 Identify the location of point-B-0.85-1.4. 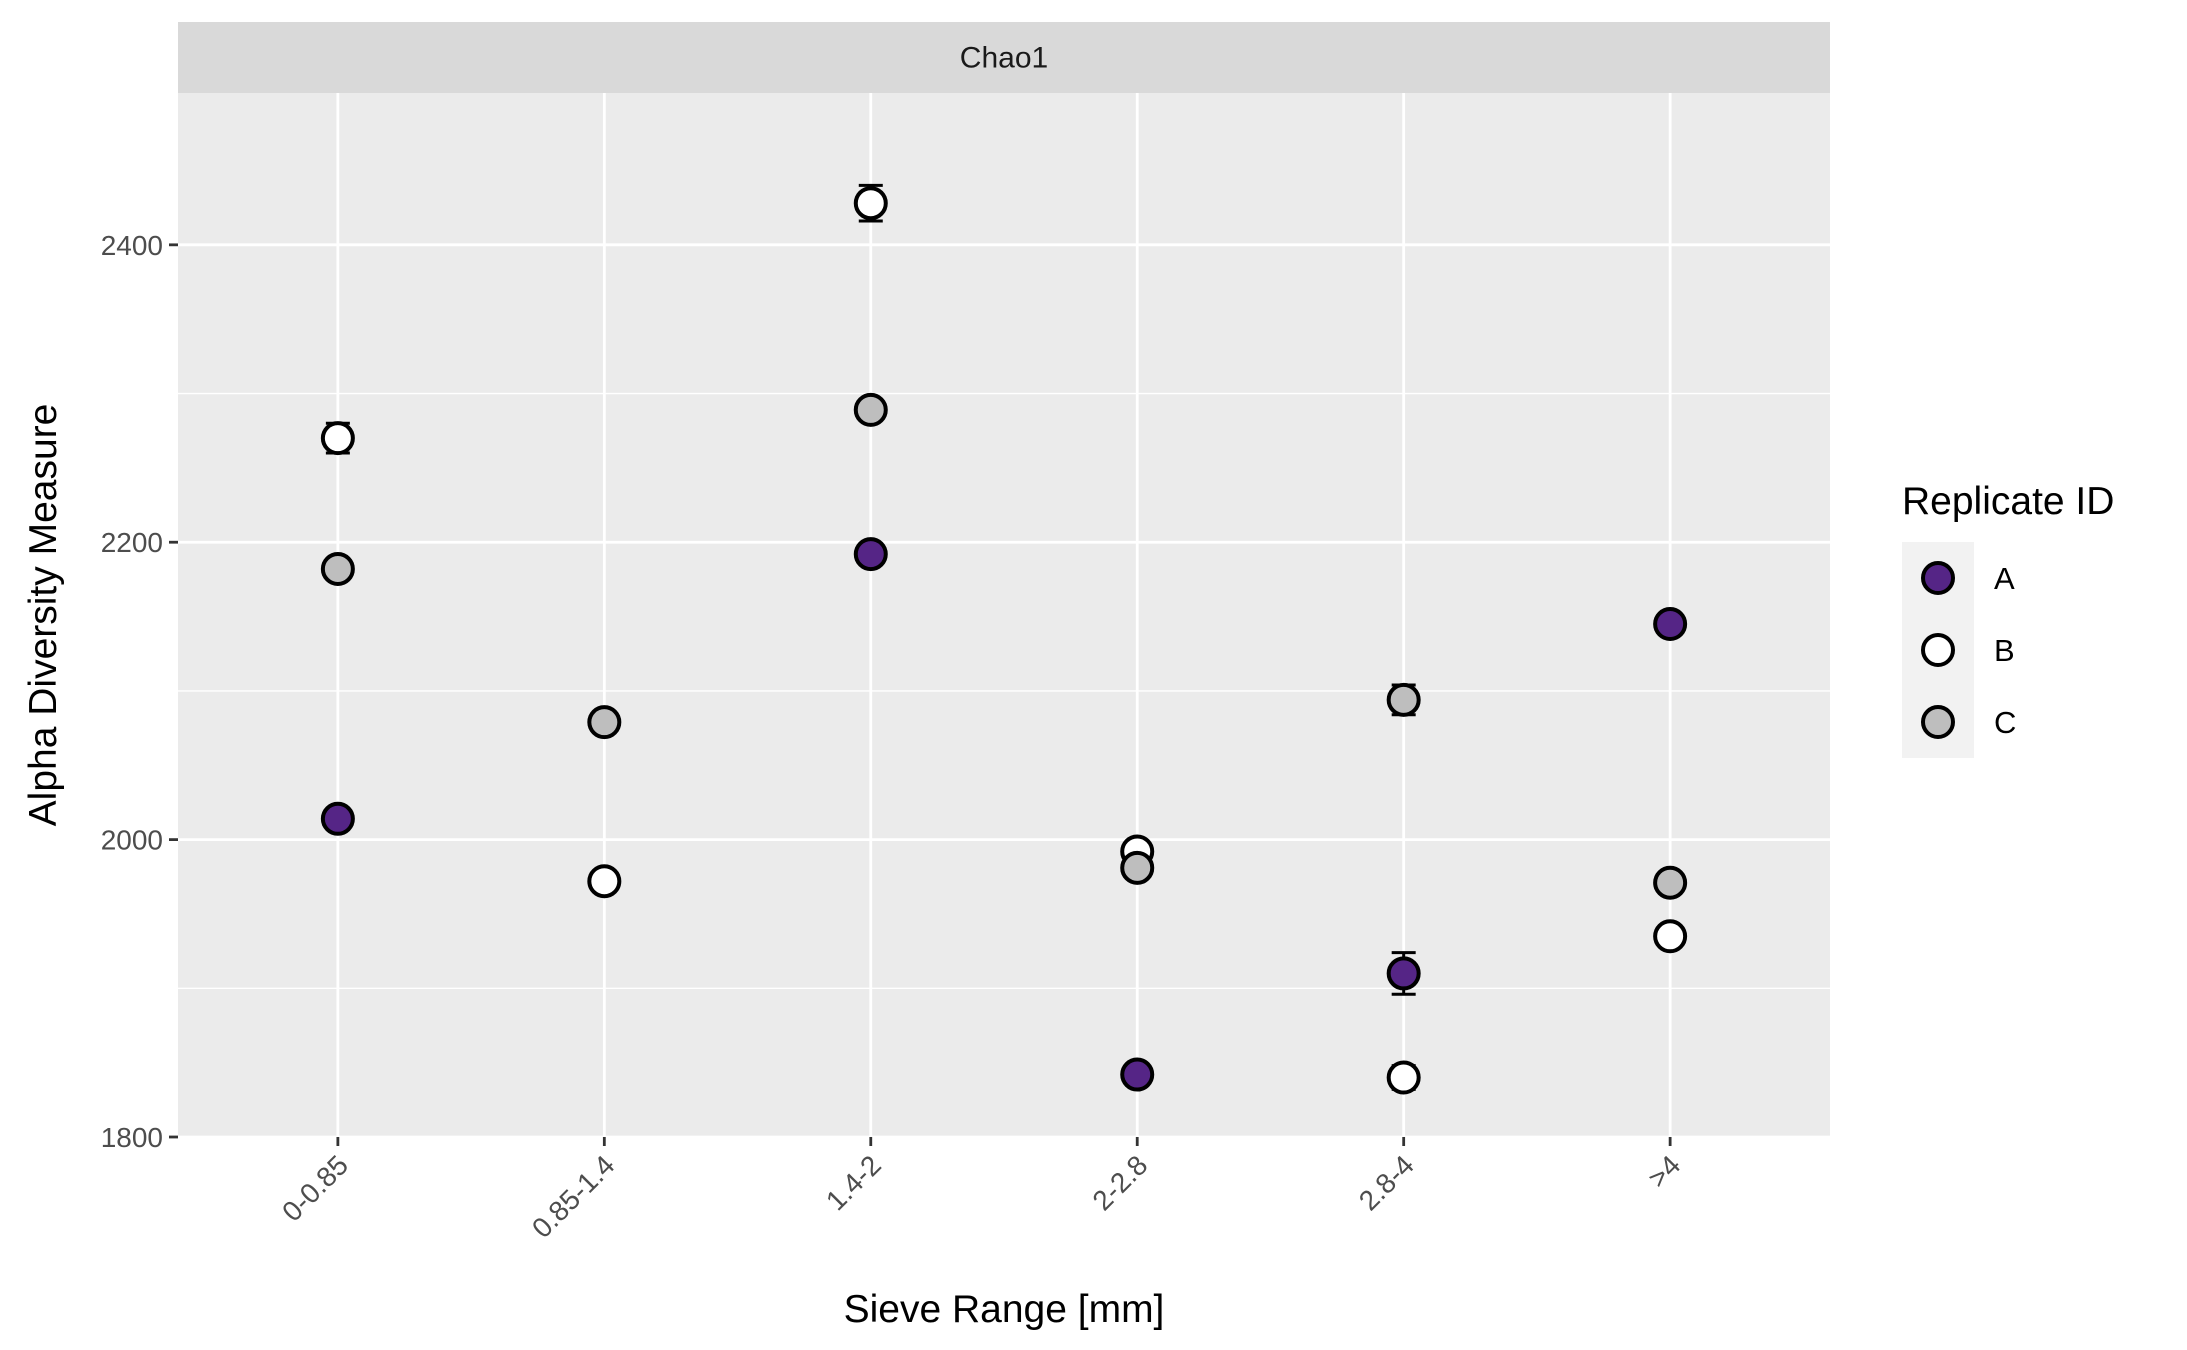
(604, 881).